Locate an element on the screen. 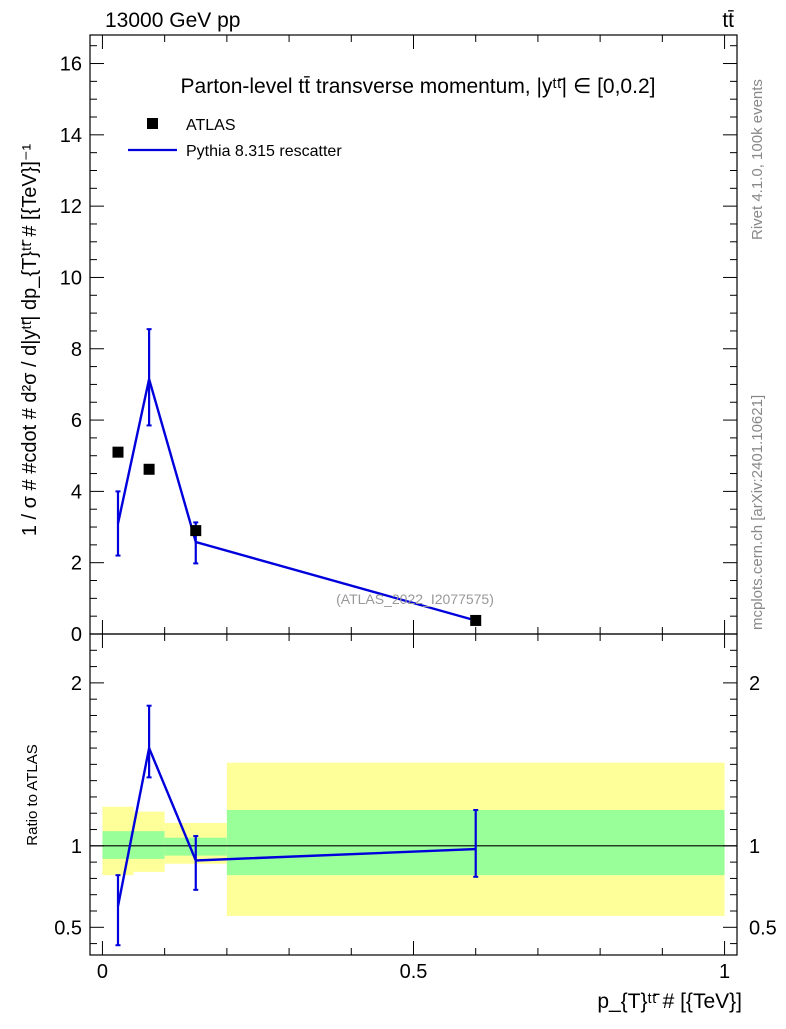  main-panel-mc-errorbars is located at coordinates (297, 475).